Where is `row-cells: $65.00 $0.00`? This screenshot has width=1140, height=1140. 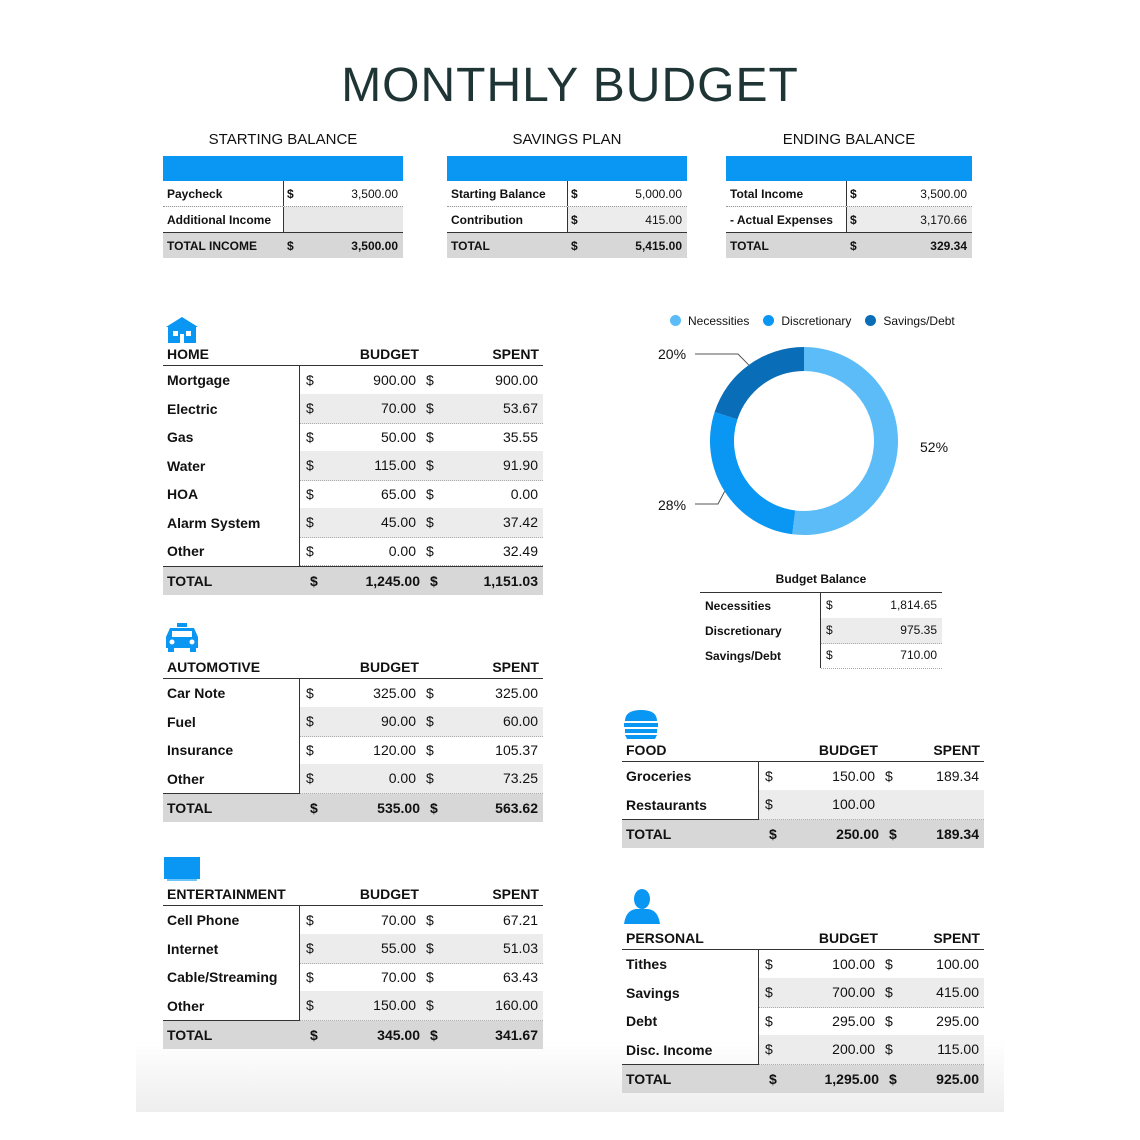
row-cells: $65.00 $0.00 is located at coordinates (421, 494).